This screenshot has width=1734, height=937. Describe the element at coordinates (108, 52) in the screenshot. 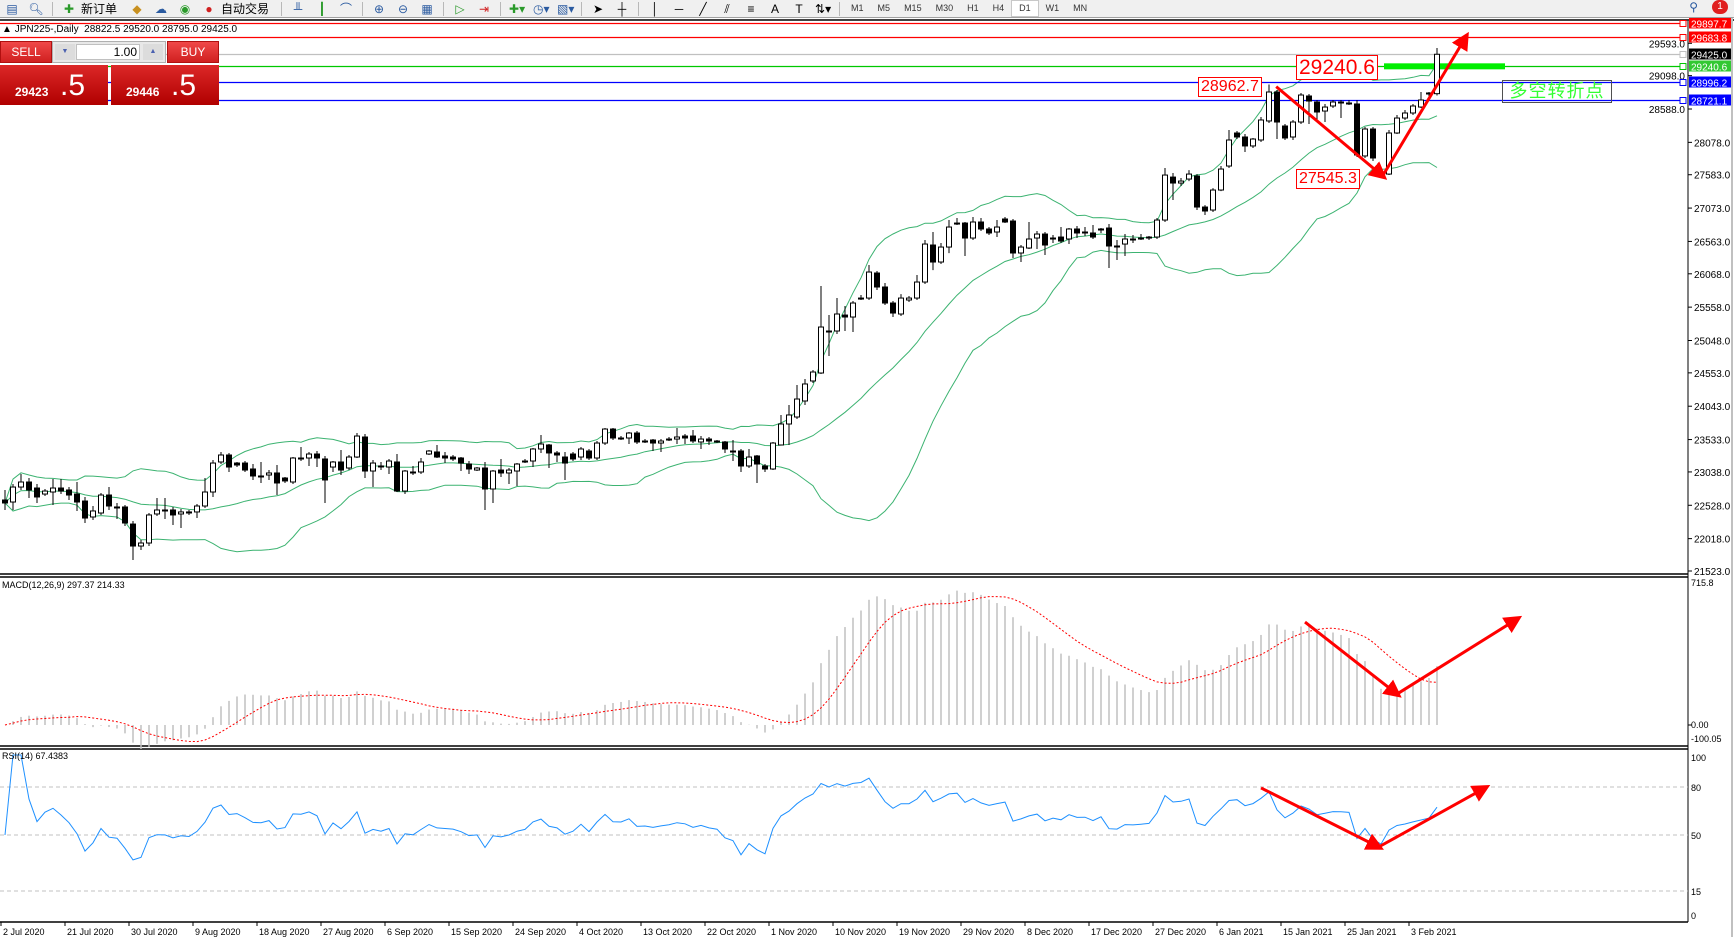

I see `lot-size-input` at that location.